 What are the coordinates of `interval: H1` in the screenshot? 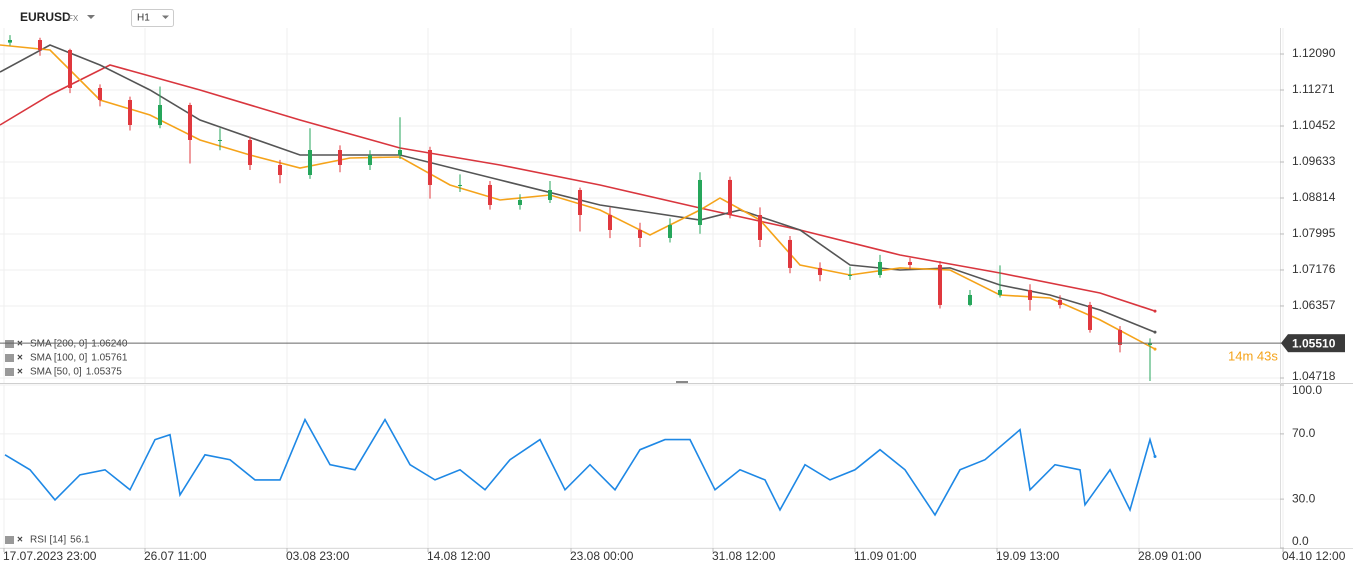 It's located at (143, 18).